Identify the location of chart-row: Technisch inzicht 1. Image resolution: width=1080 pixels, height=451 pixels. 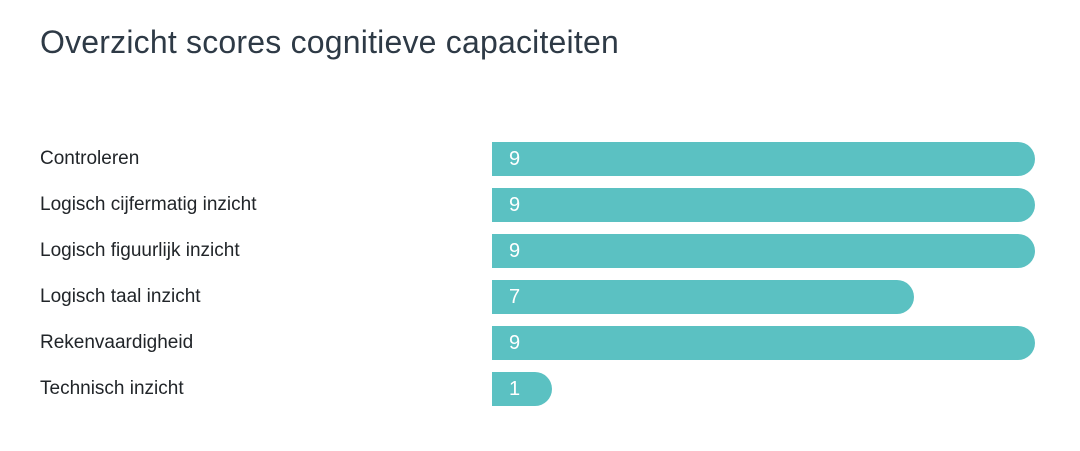
(537, 389).